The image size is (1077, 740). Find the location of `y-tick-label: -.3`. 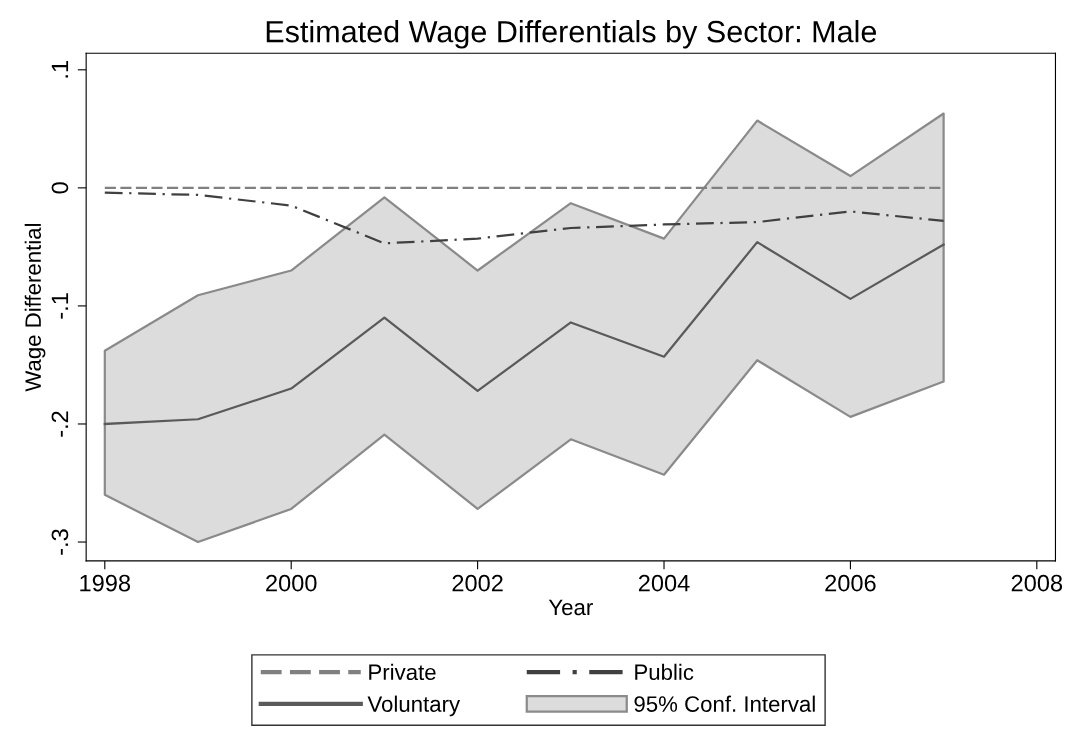

y-tick-label: -.3 is located at coordinates (60, 542).